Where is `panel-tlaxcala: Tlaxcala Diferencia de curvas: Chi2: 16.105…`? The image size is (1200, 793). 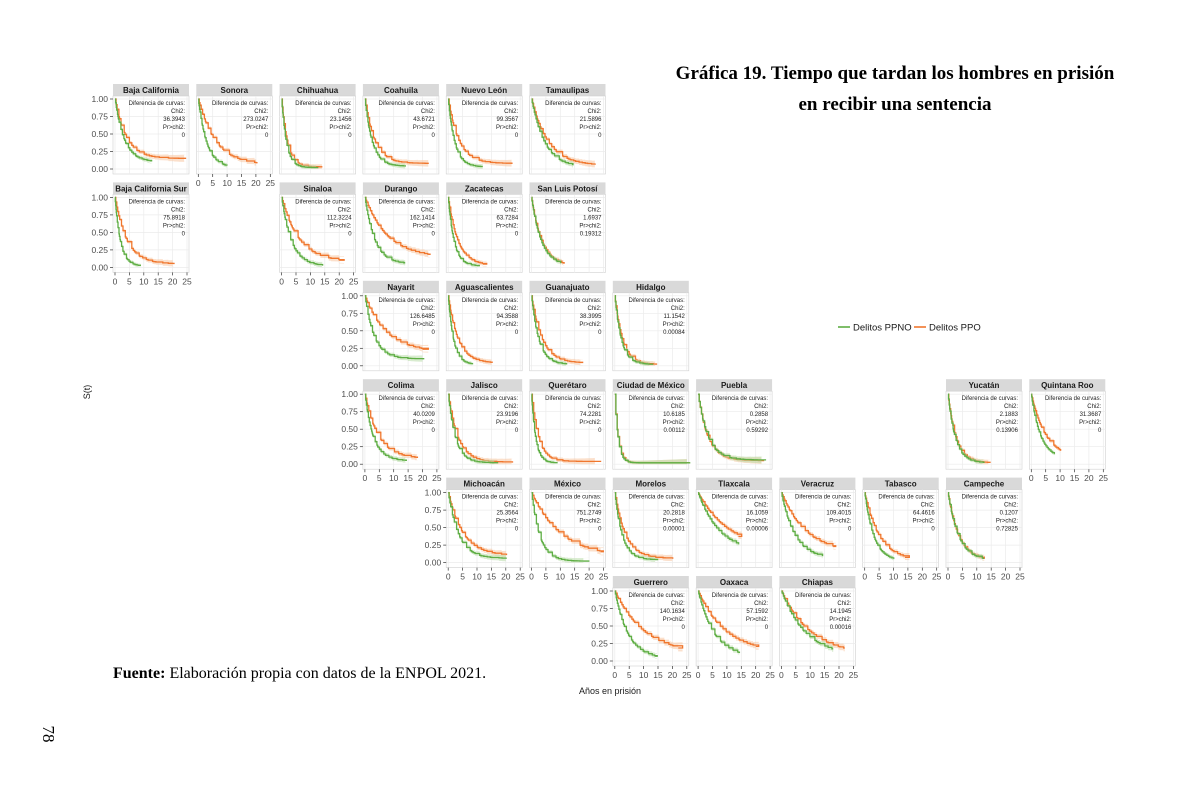 panel-tlaxcala: Tlaxcala Diferencia de curvas: Chi2: 16.105… is located at coordinates (734, 522).